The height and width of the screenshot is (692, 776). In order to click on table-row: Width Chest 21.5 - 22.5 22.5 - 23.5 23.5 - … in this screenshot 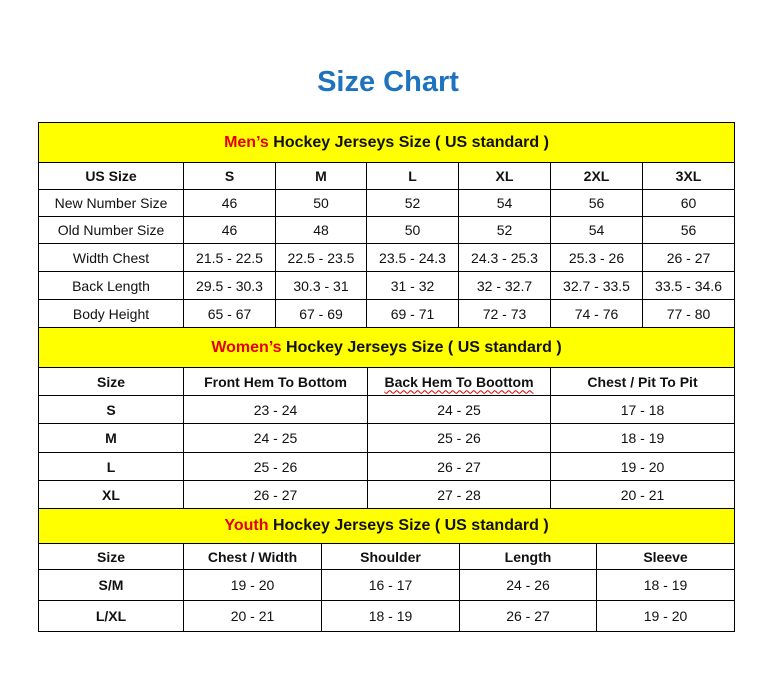, I will do `click(387, 257)`.